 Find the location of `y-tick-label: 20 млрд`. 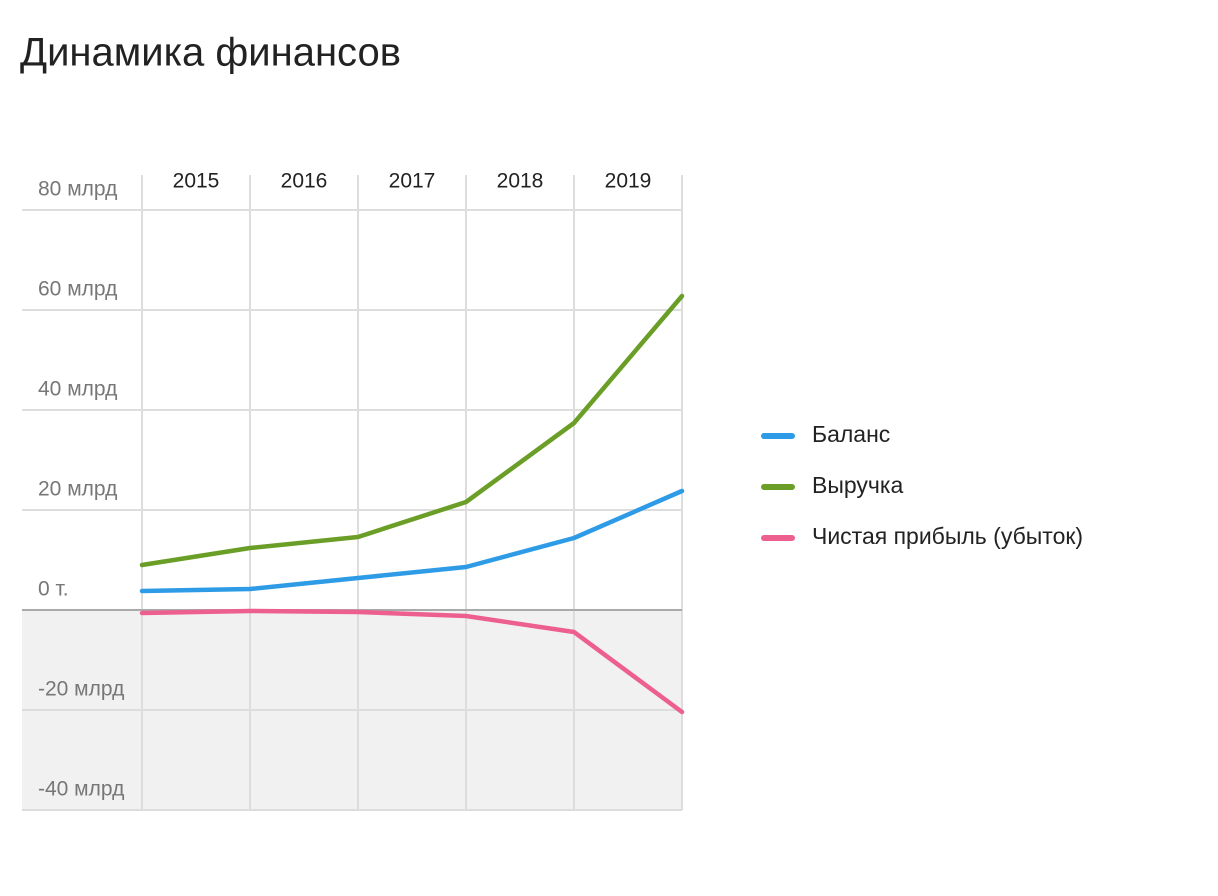

y-tick-label: 20 млрд is located at coordinates (77, 489).